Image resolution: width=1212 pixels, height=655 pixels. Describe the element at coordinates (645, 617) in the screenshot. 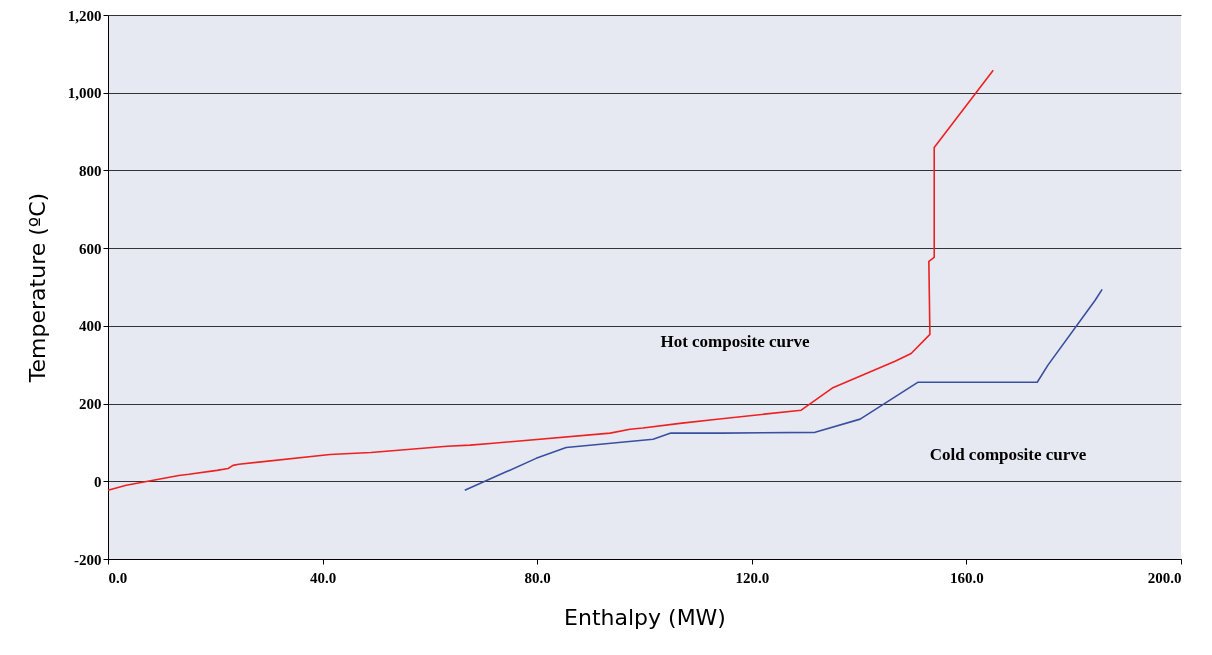

I see `x-axis-title: Enthalpy (MW)` at that location.